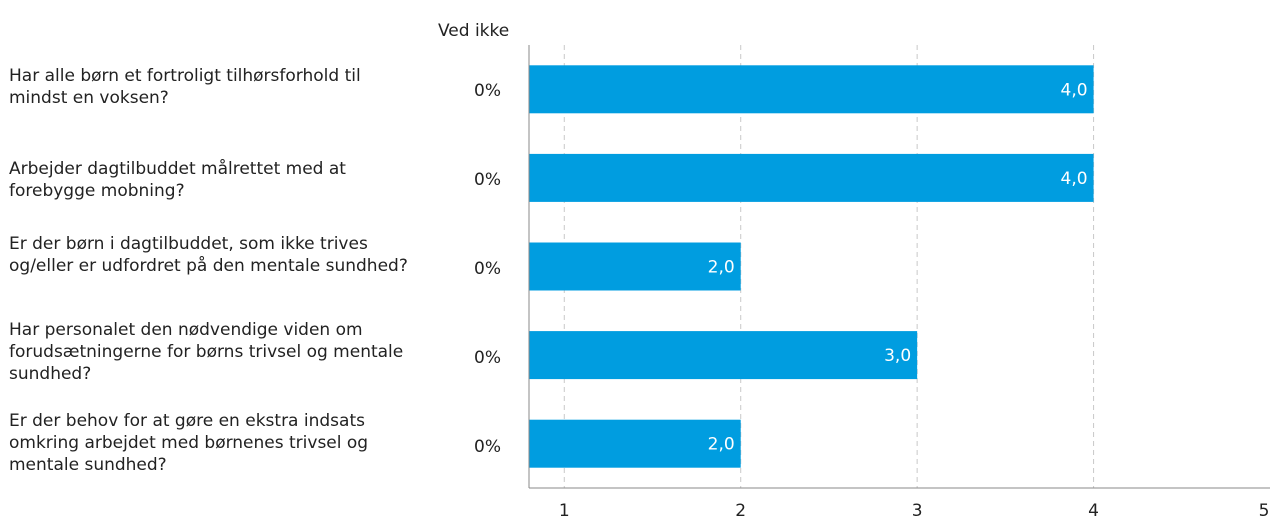  What do you see at coordinates (474, 31) in the screenshot?
I see `ved-ikke-header: Ved ikke` at bounding box center [474, 31].